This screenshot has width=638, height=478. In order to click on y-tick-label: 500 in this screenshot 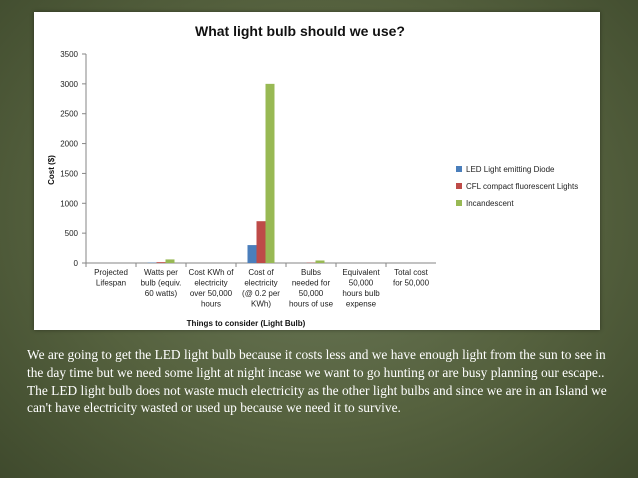, I will do `click(72, 233)`.